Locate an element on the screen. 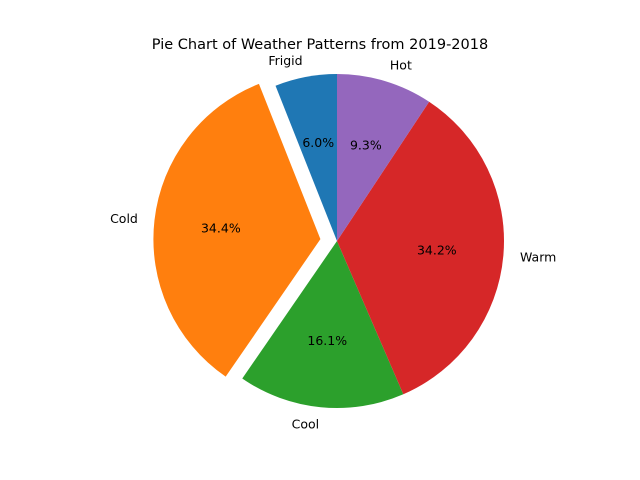  slice-label-warm: Warm is located at coordinates (538, 257).